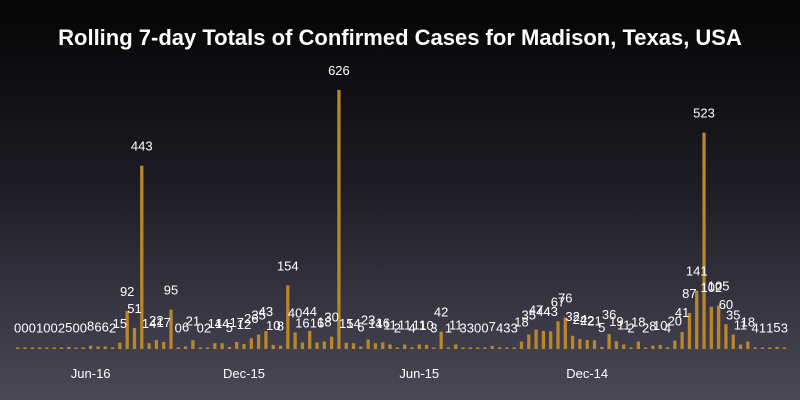 Image resolution: width=800 pixels, height=400 pixels. I want to click on bar-value-label: 16, so click(383, 322).